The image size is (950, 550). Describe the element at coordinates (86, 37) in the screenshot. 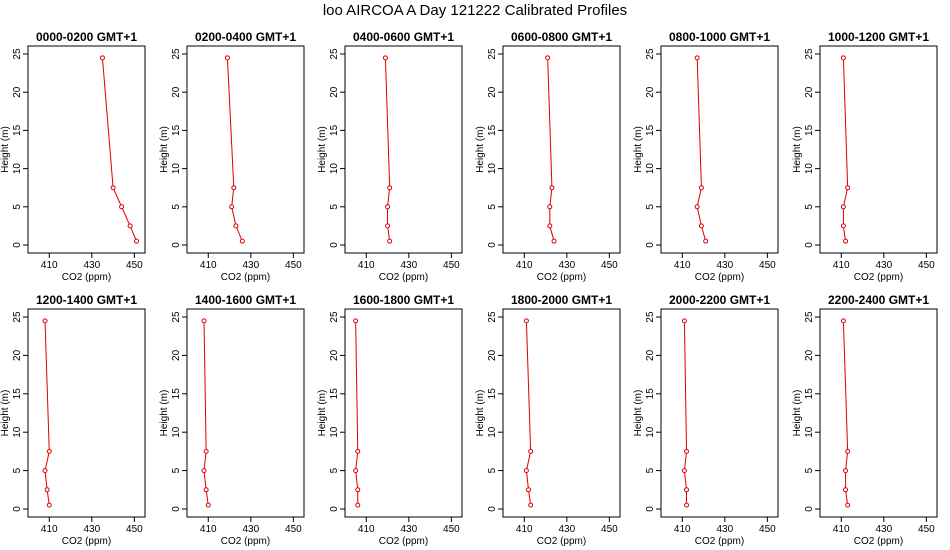

I see `panel-title: 0000-0200 GMT+1` at that location.